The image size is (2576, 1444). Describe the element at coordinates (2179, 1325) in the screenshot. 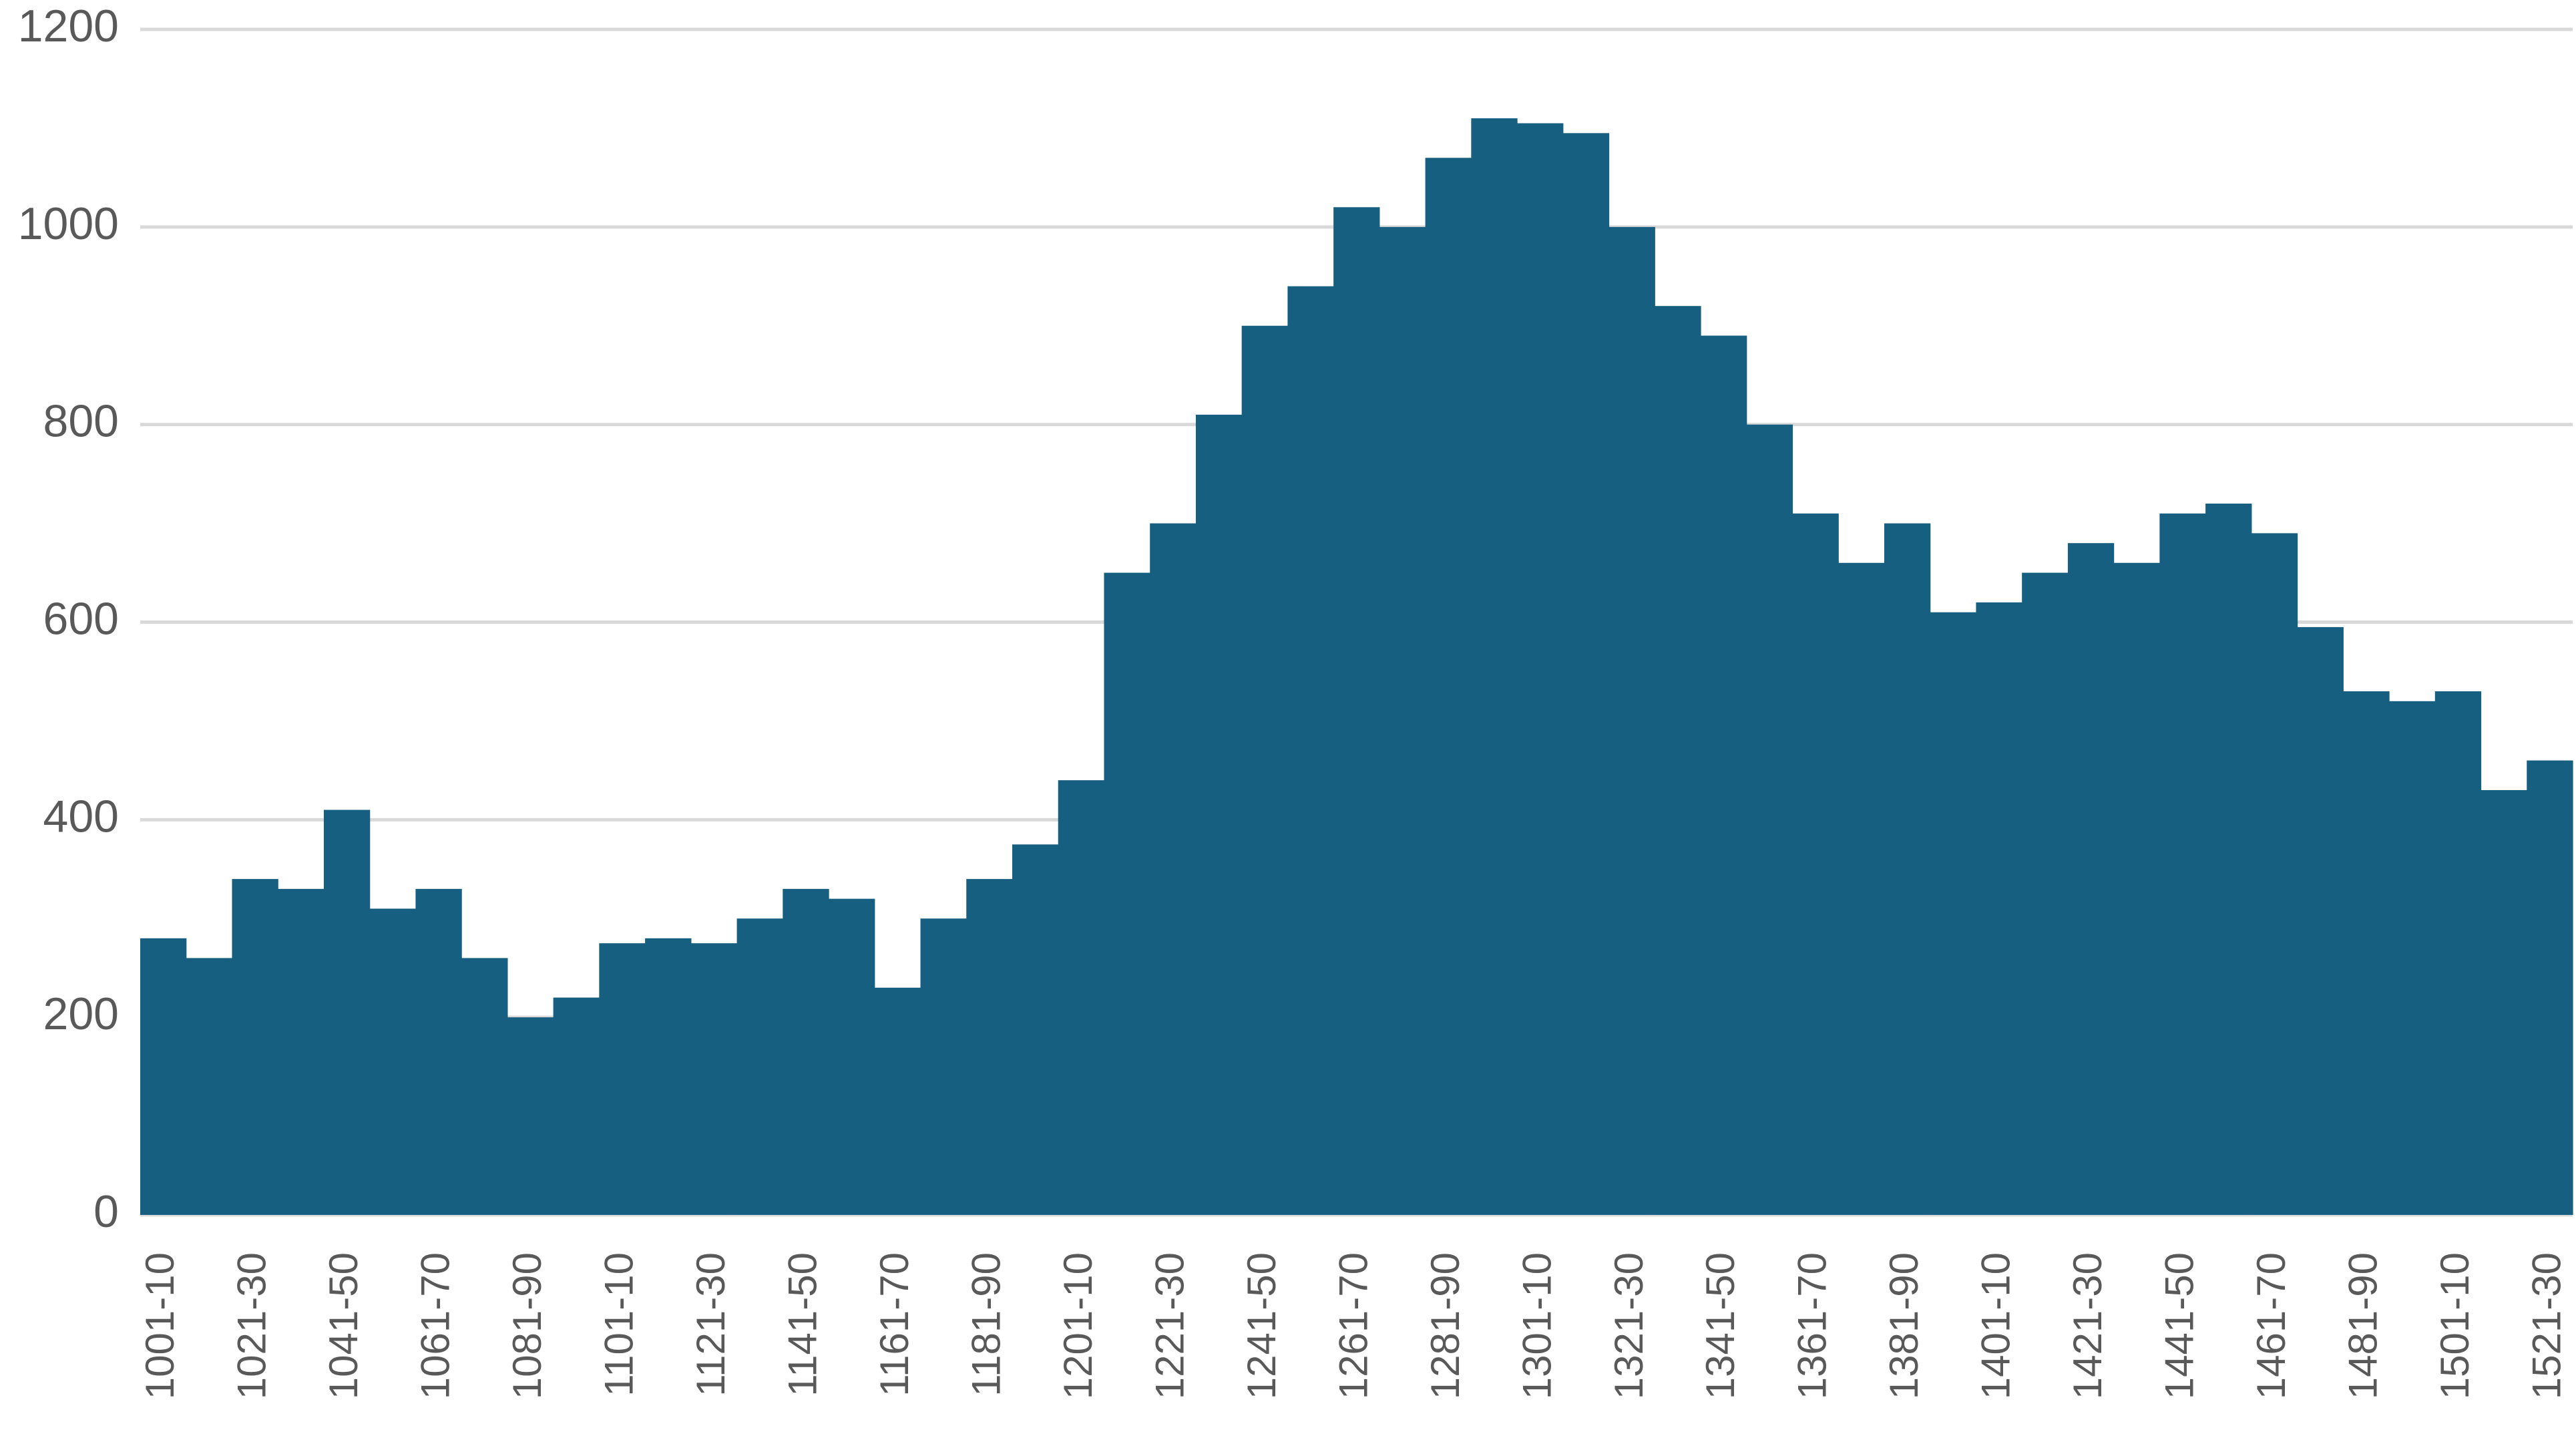

I see `x-tick-label: 1441-50` at that location.